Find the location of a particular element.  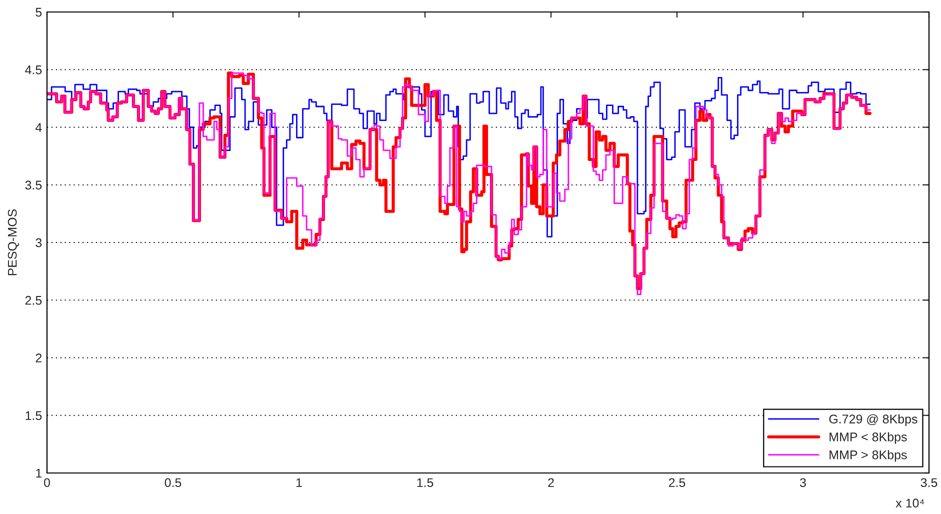

y-axis-title: PESQ-MOS is located at coordinates (13, 242).